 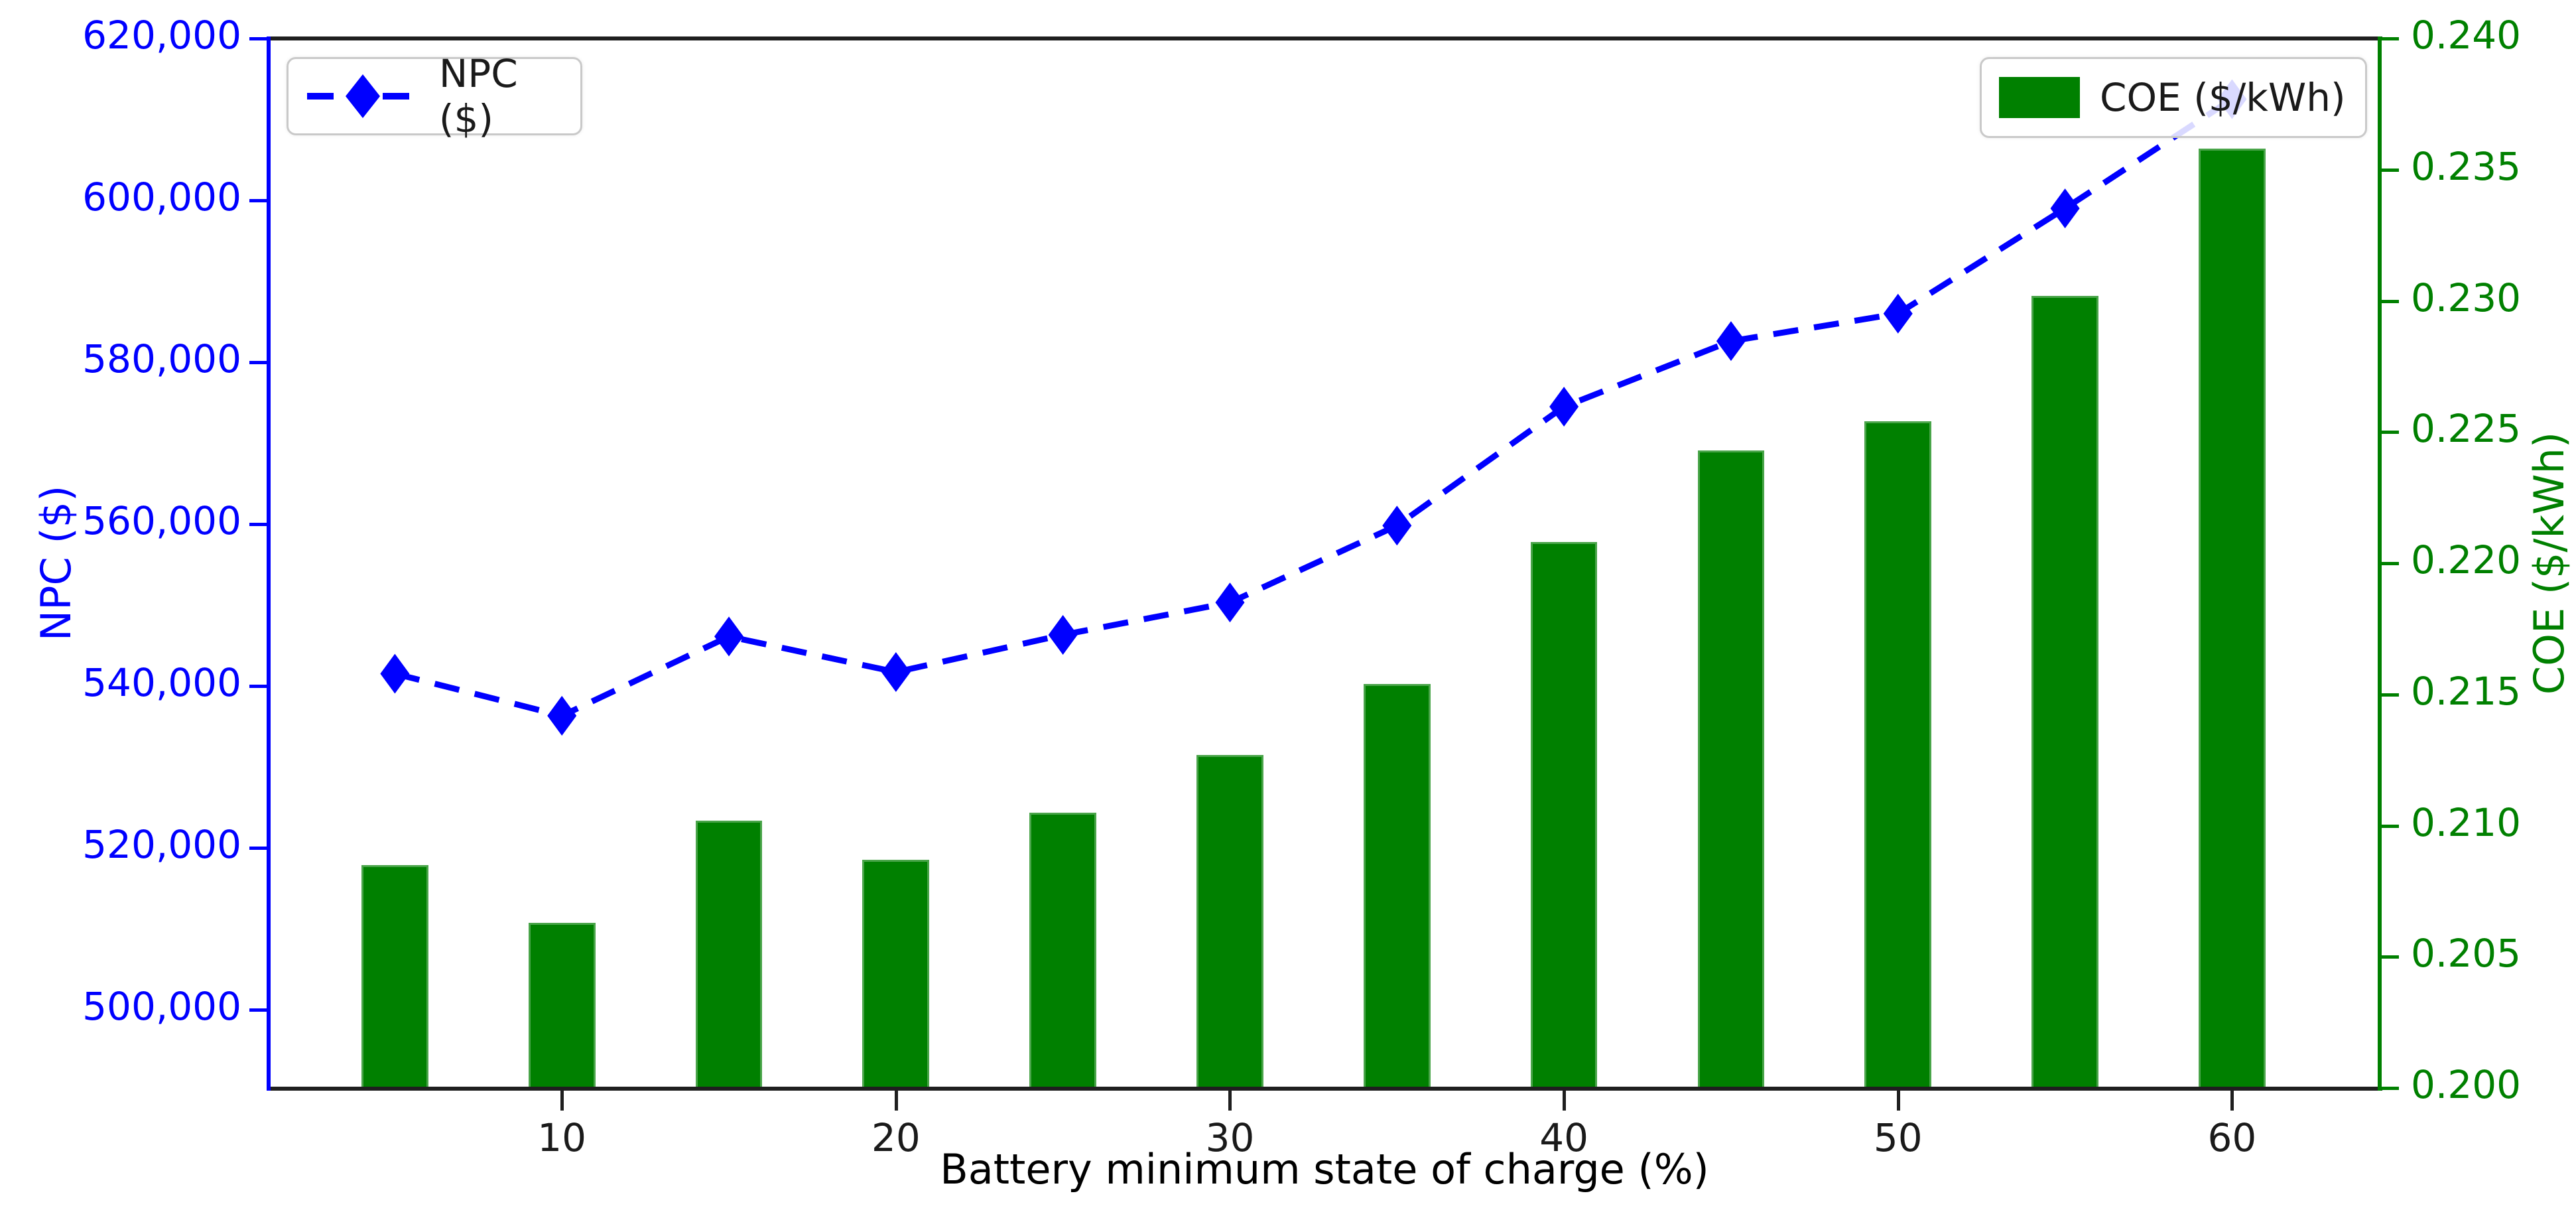 I want to click on x-tick-label: 60, so click(x=2232, y=1137).